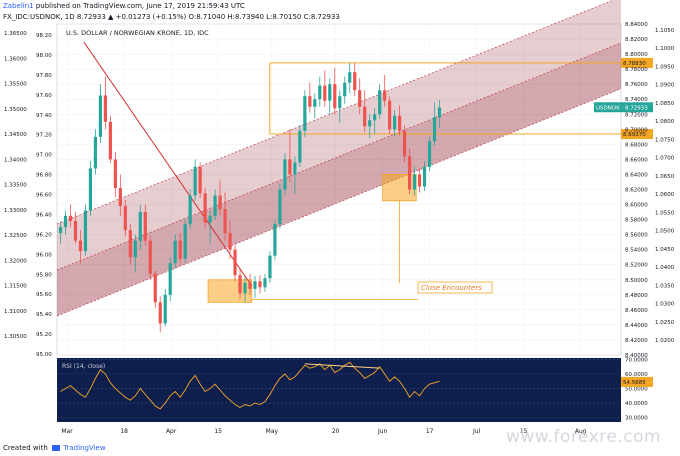 The width and height of the screenshot is (680, 456). I want to click on far-right-axis-tick: 1.0650, so click(665, 177).